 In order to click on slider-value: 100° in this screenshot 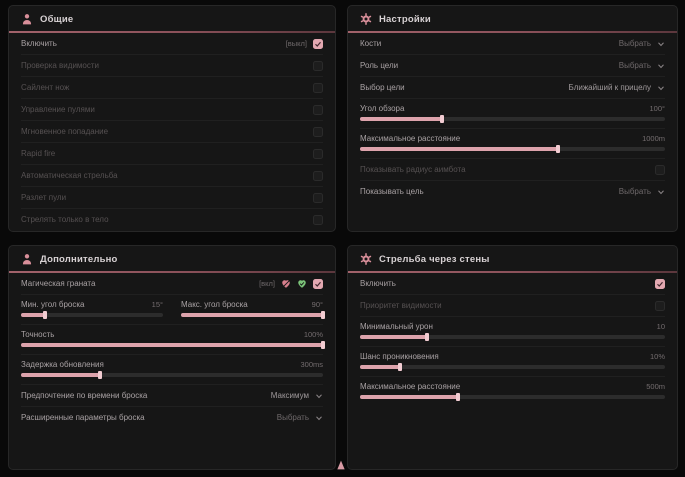, I will do `click(657, 108)`.